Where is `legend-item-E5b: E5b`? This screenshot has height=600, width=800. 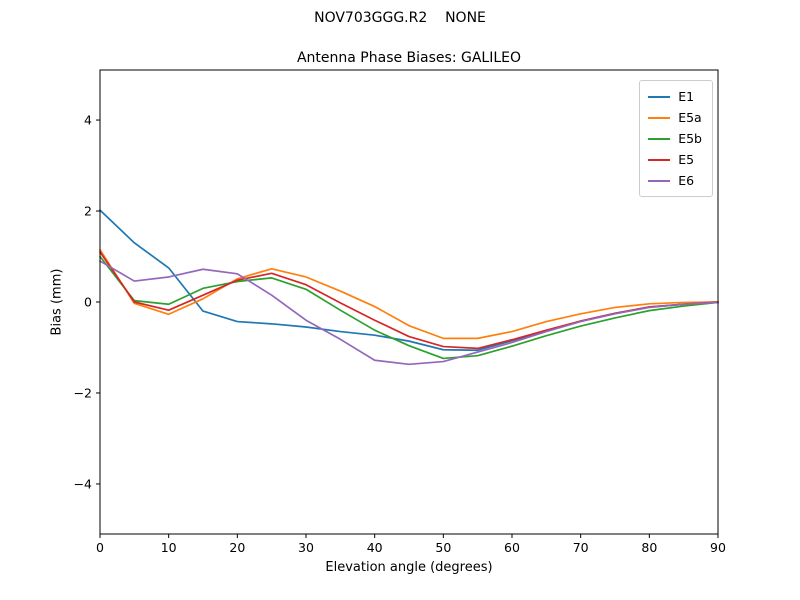 legend-item-E5b: E5b is located at coordinates (675, 138).